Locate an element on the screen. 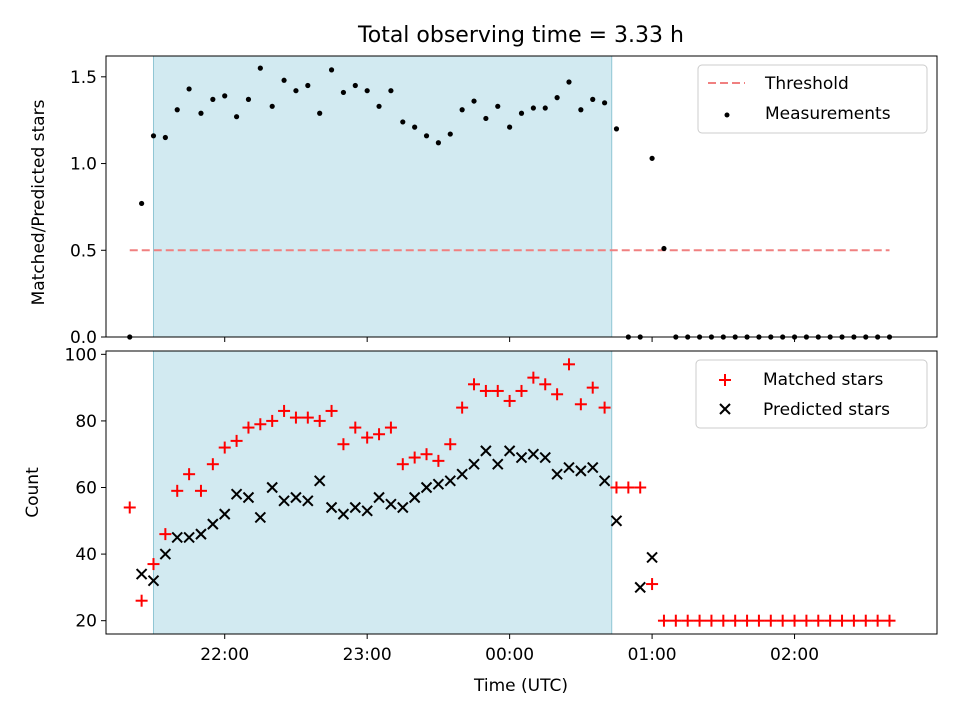 This screenshot has height=720, width=960. legend-measurements-swatch is located at coordinates (727, 115).